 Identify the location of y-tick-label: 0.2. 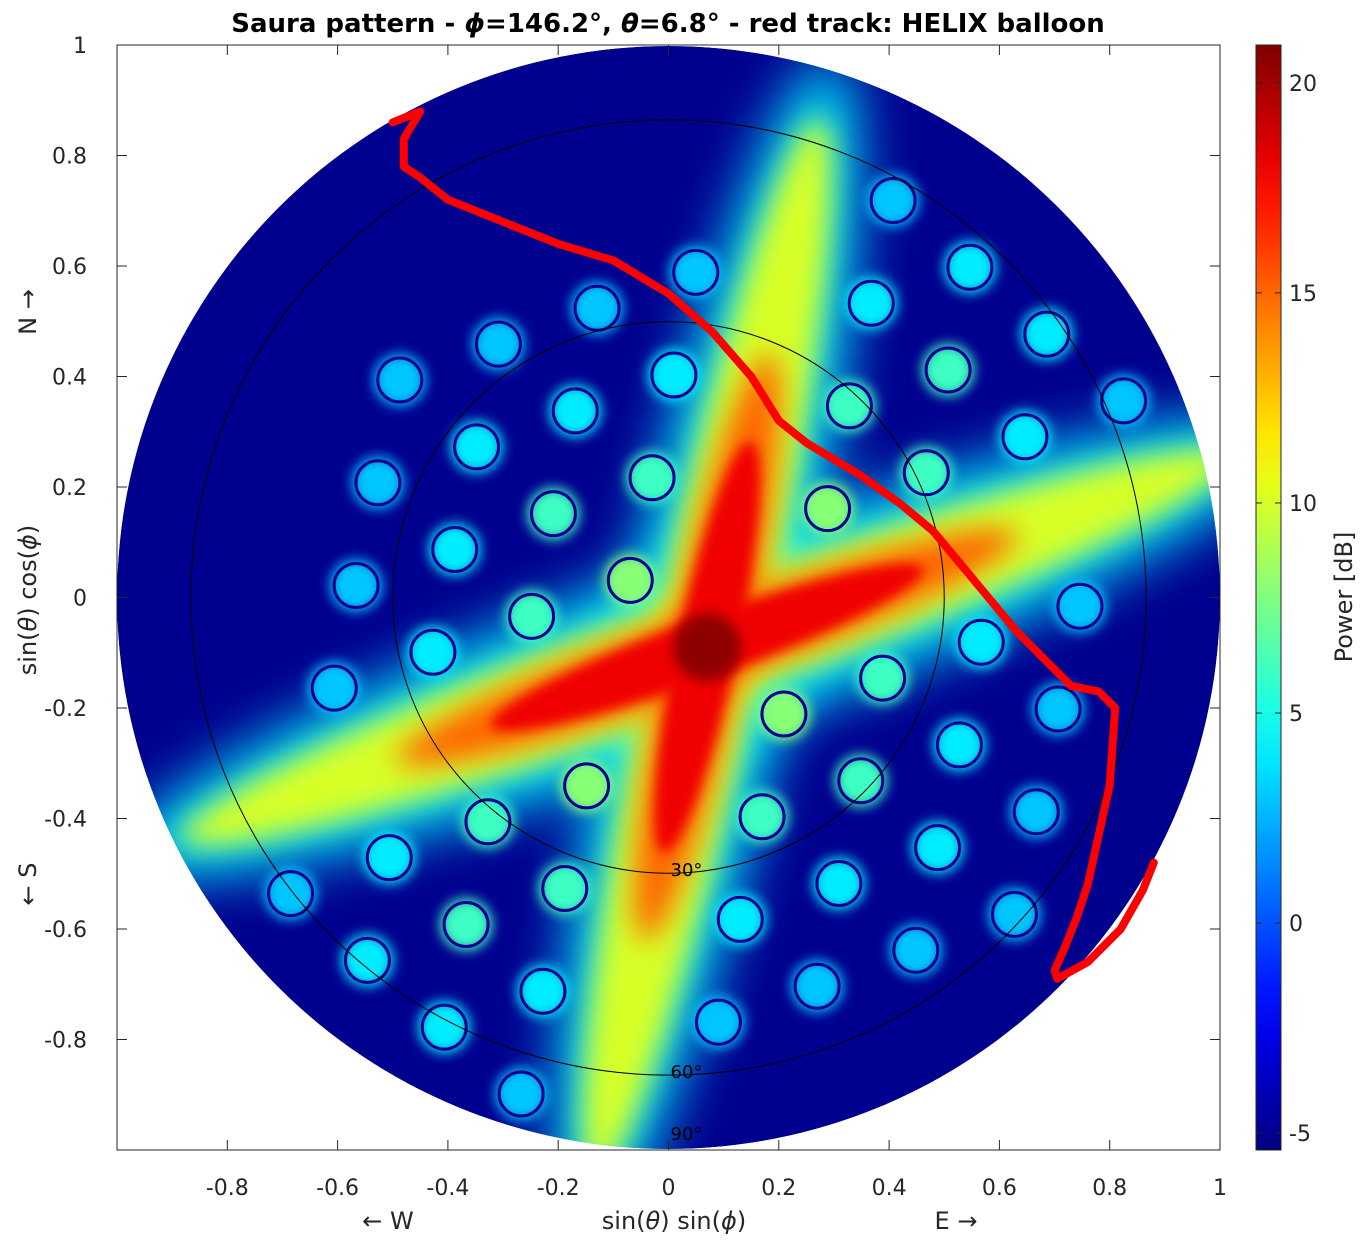
(69, 488).